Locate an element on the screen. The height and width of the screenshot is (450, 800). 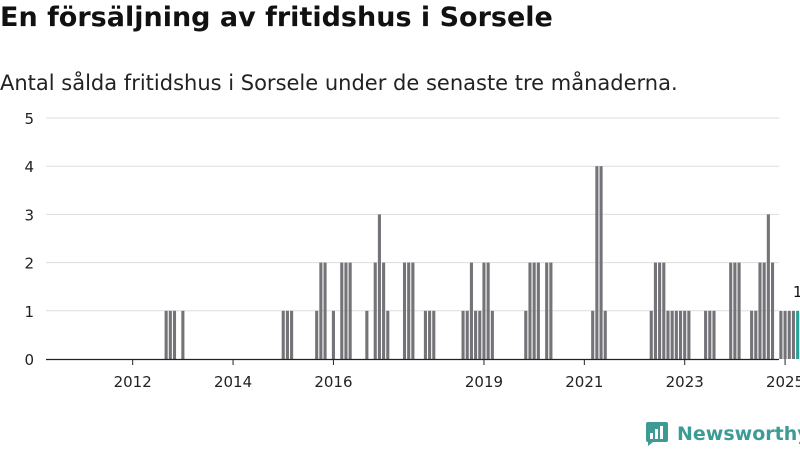
highlight-data-label: 1 is located at coordinates (796, 292).